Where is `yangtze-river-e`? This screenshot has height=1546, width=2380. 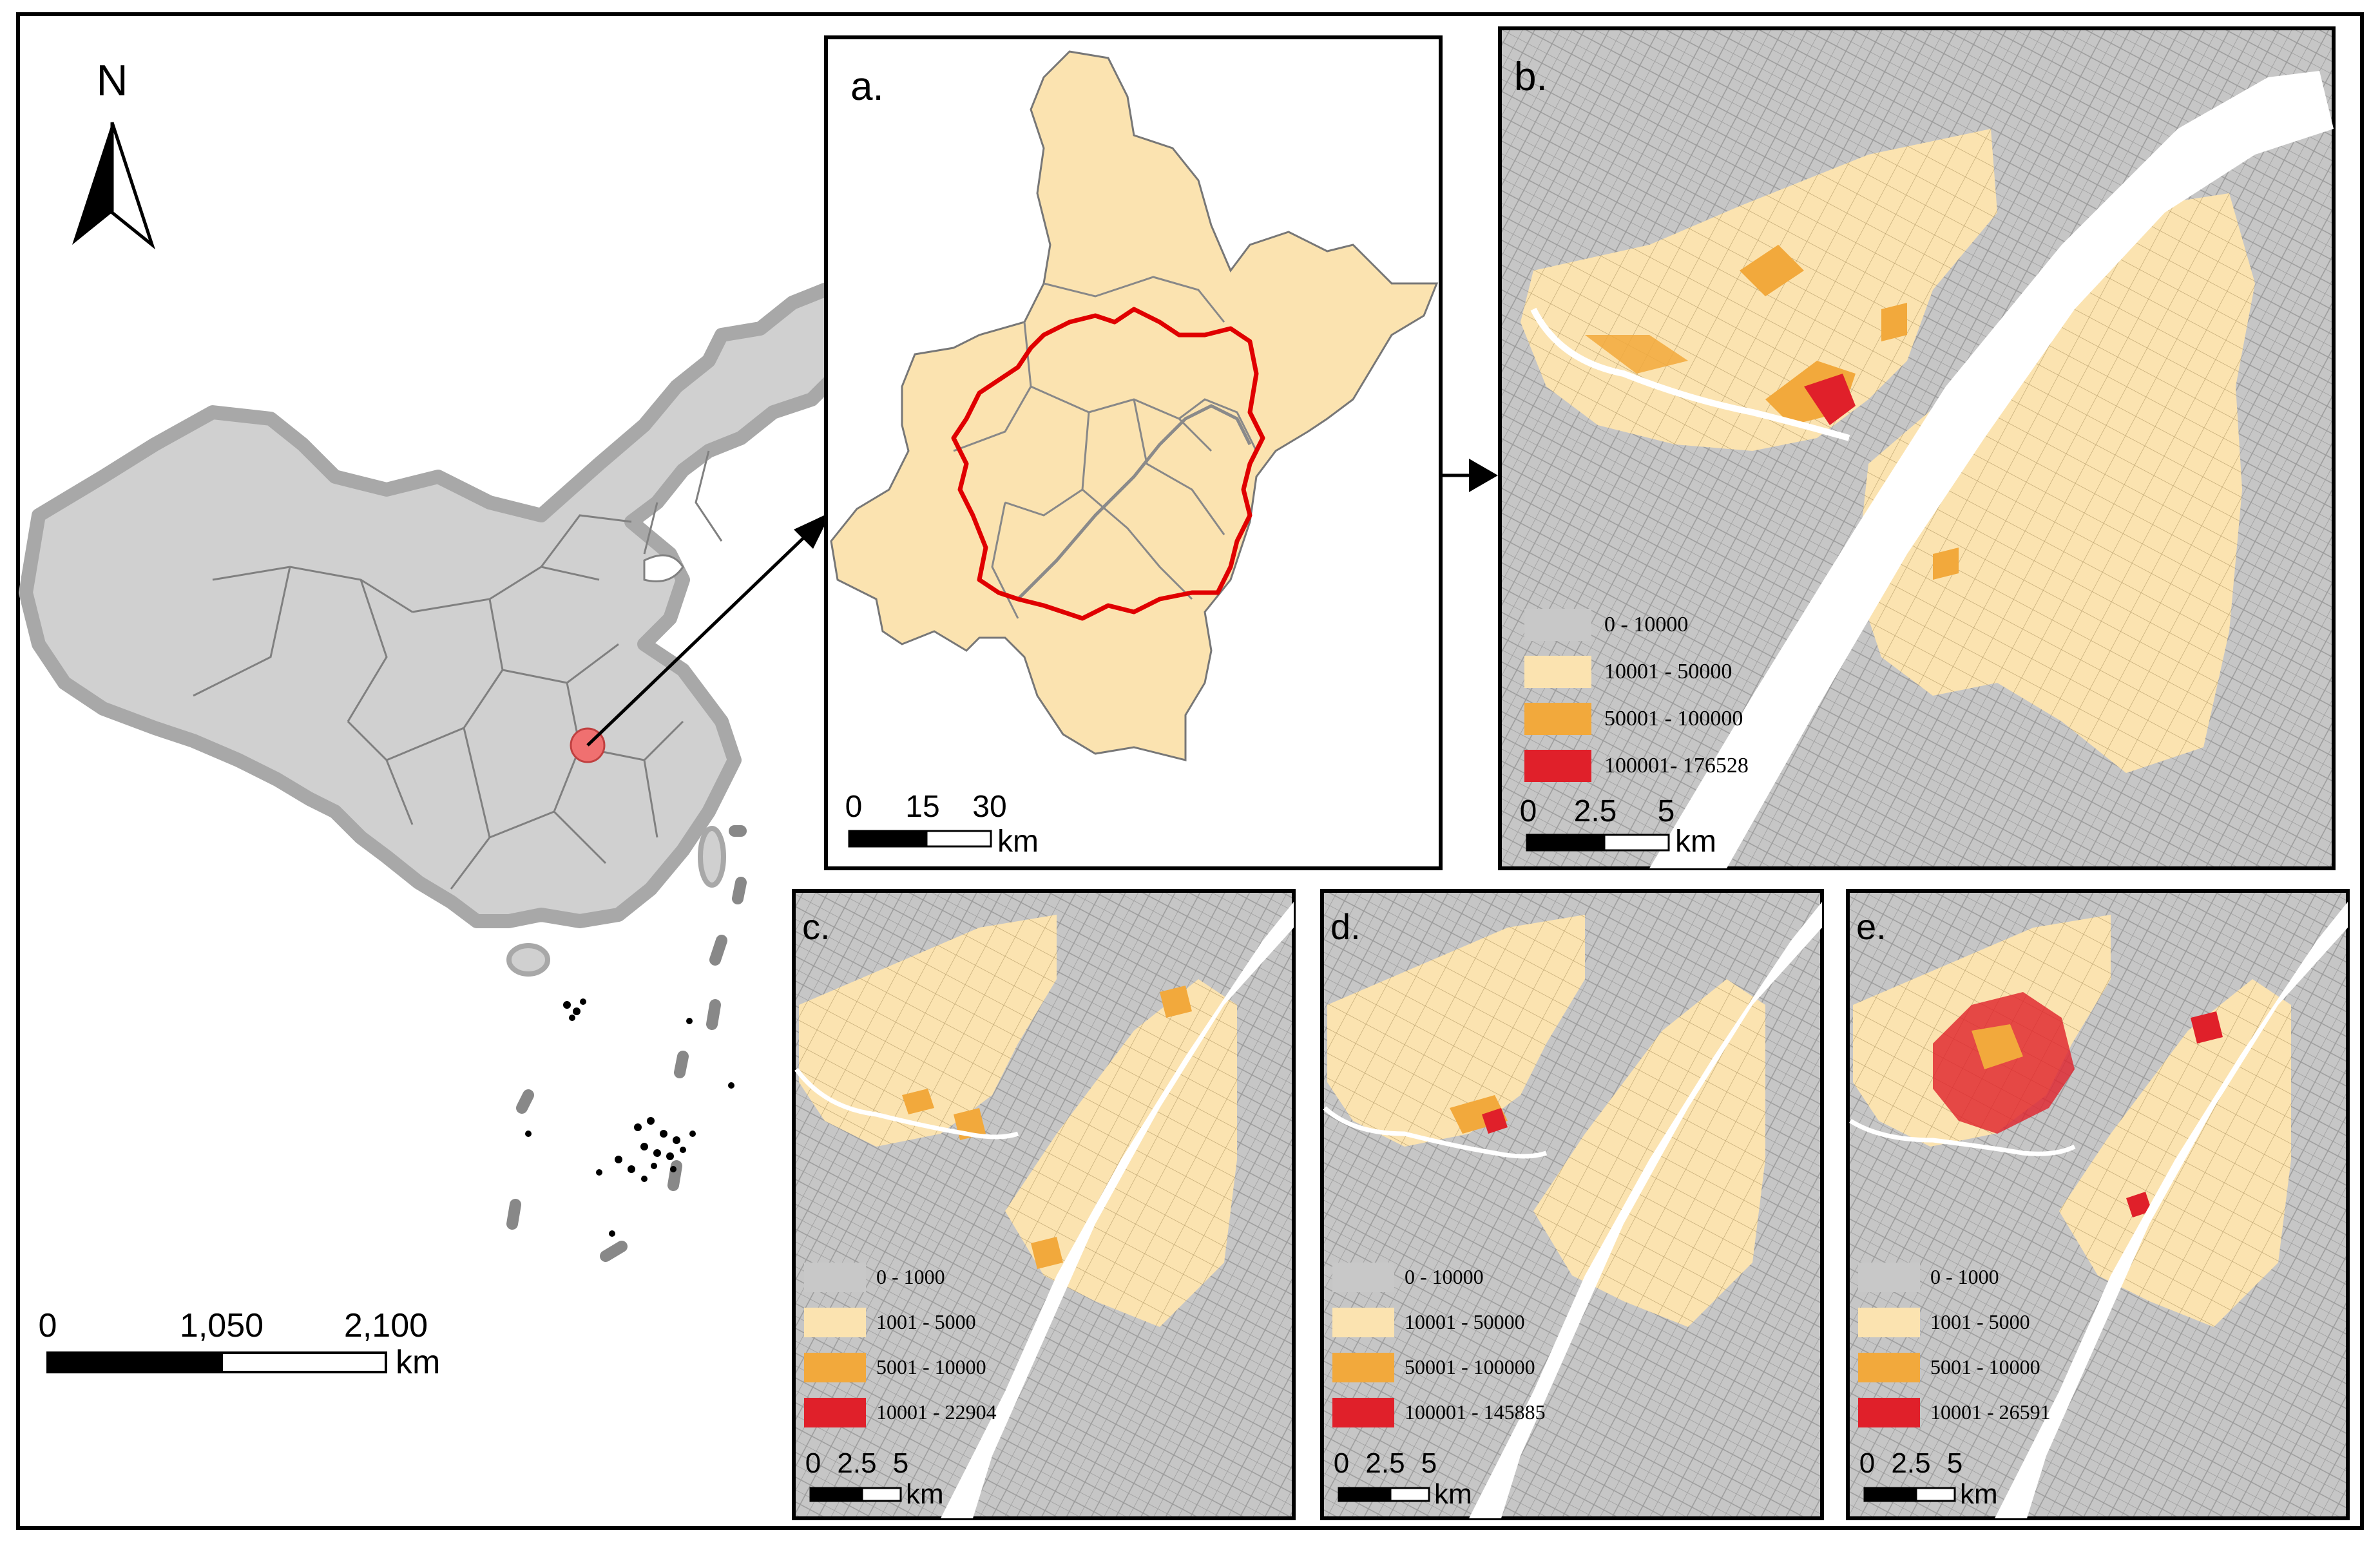 yangtze-river-e is located at coordinates (2172, 1210).